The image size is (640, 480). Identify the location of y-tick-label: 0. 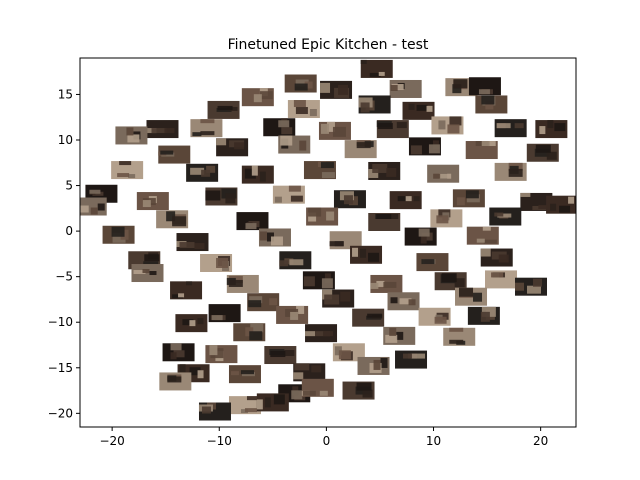
(69, 231).